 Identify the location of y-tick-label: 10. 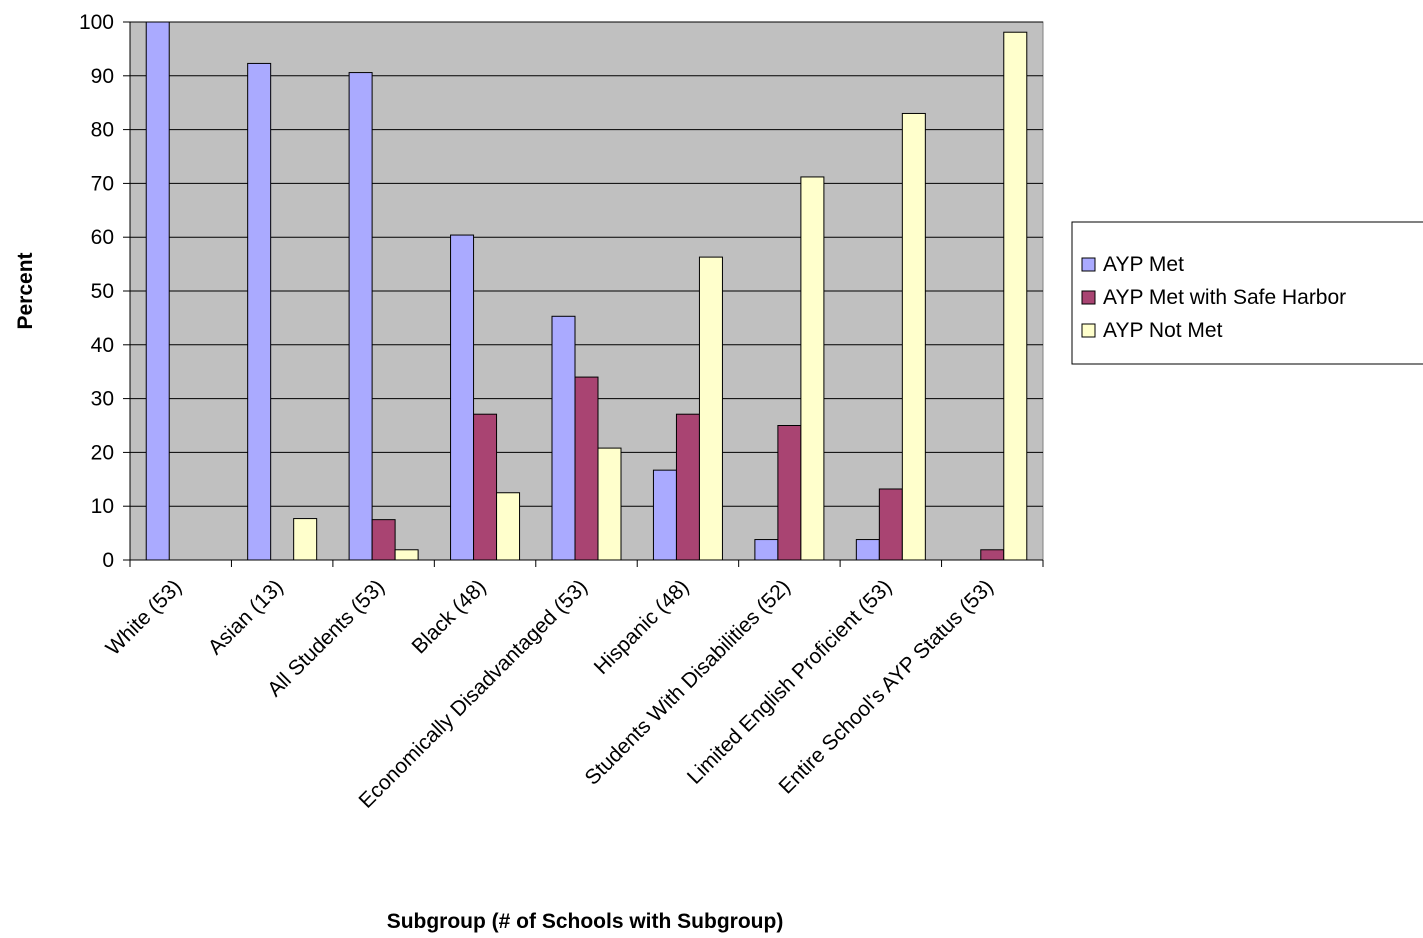
(102, 506).